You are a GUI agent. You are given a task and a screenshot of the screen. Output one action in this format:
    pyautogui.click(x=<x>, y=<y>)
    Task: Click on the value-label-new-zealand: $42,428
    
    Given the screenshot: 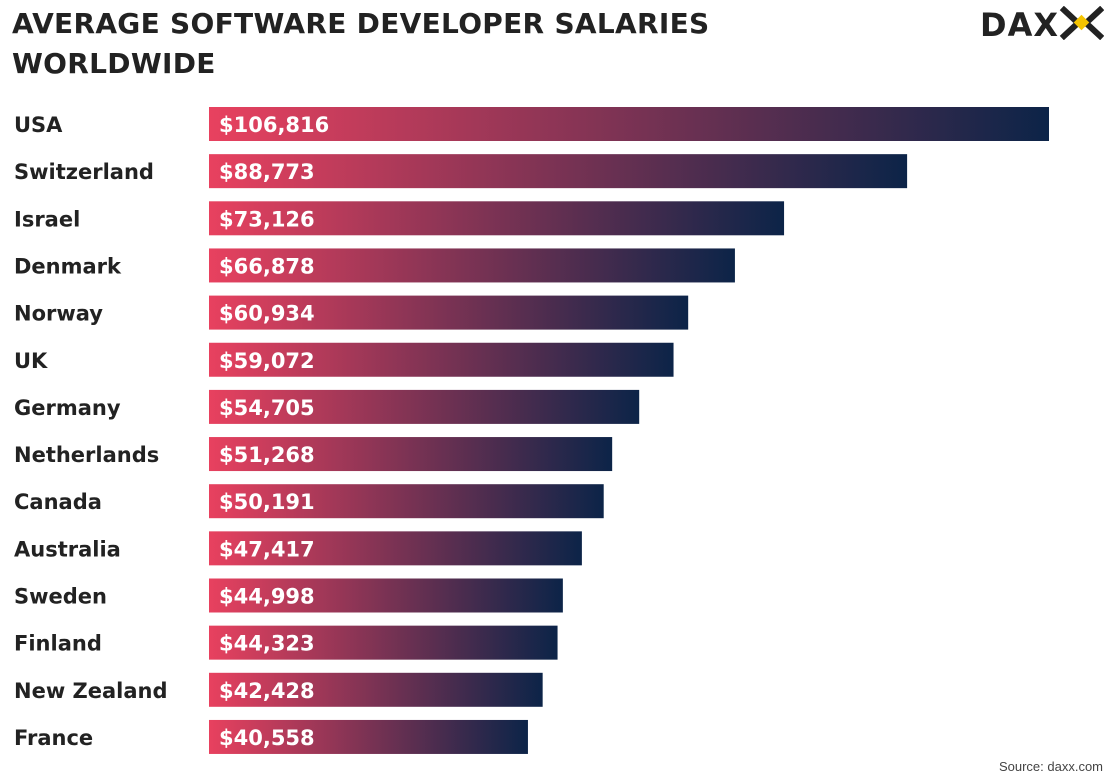 What is the action you would take?
    pyautogui.click(x=267, y=691)
    